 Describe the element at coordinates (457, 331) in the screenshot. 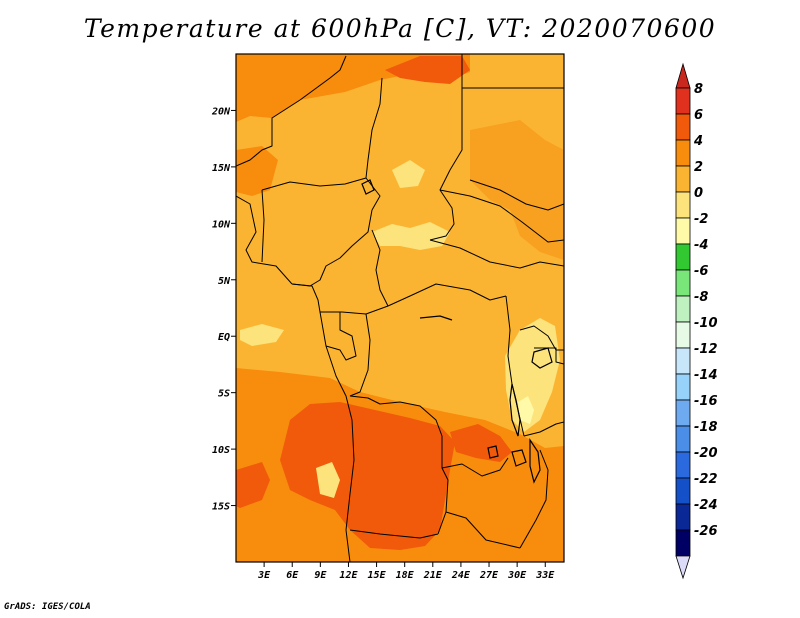

I see `lakes` at that location.